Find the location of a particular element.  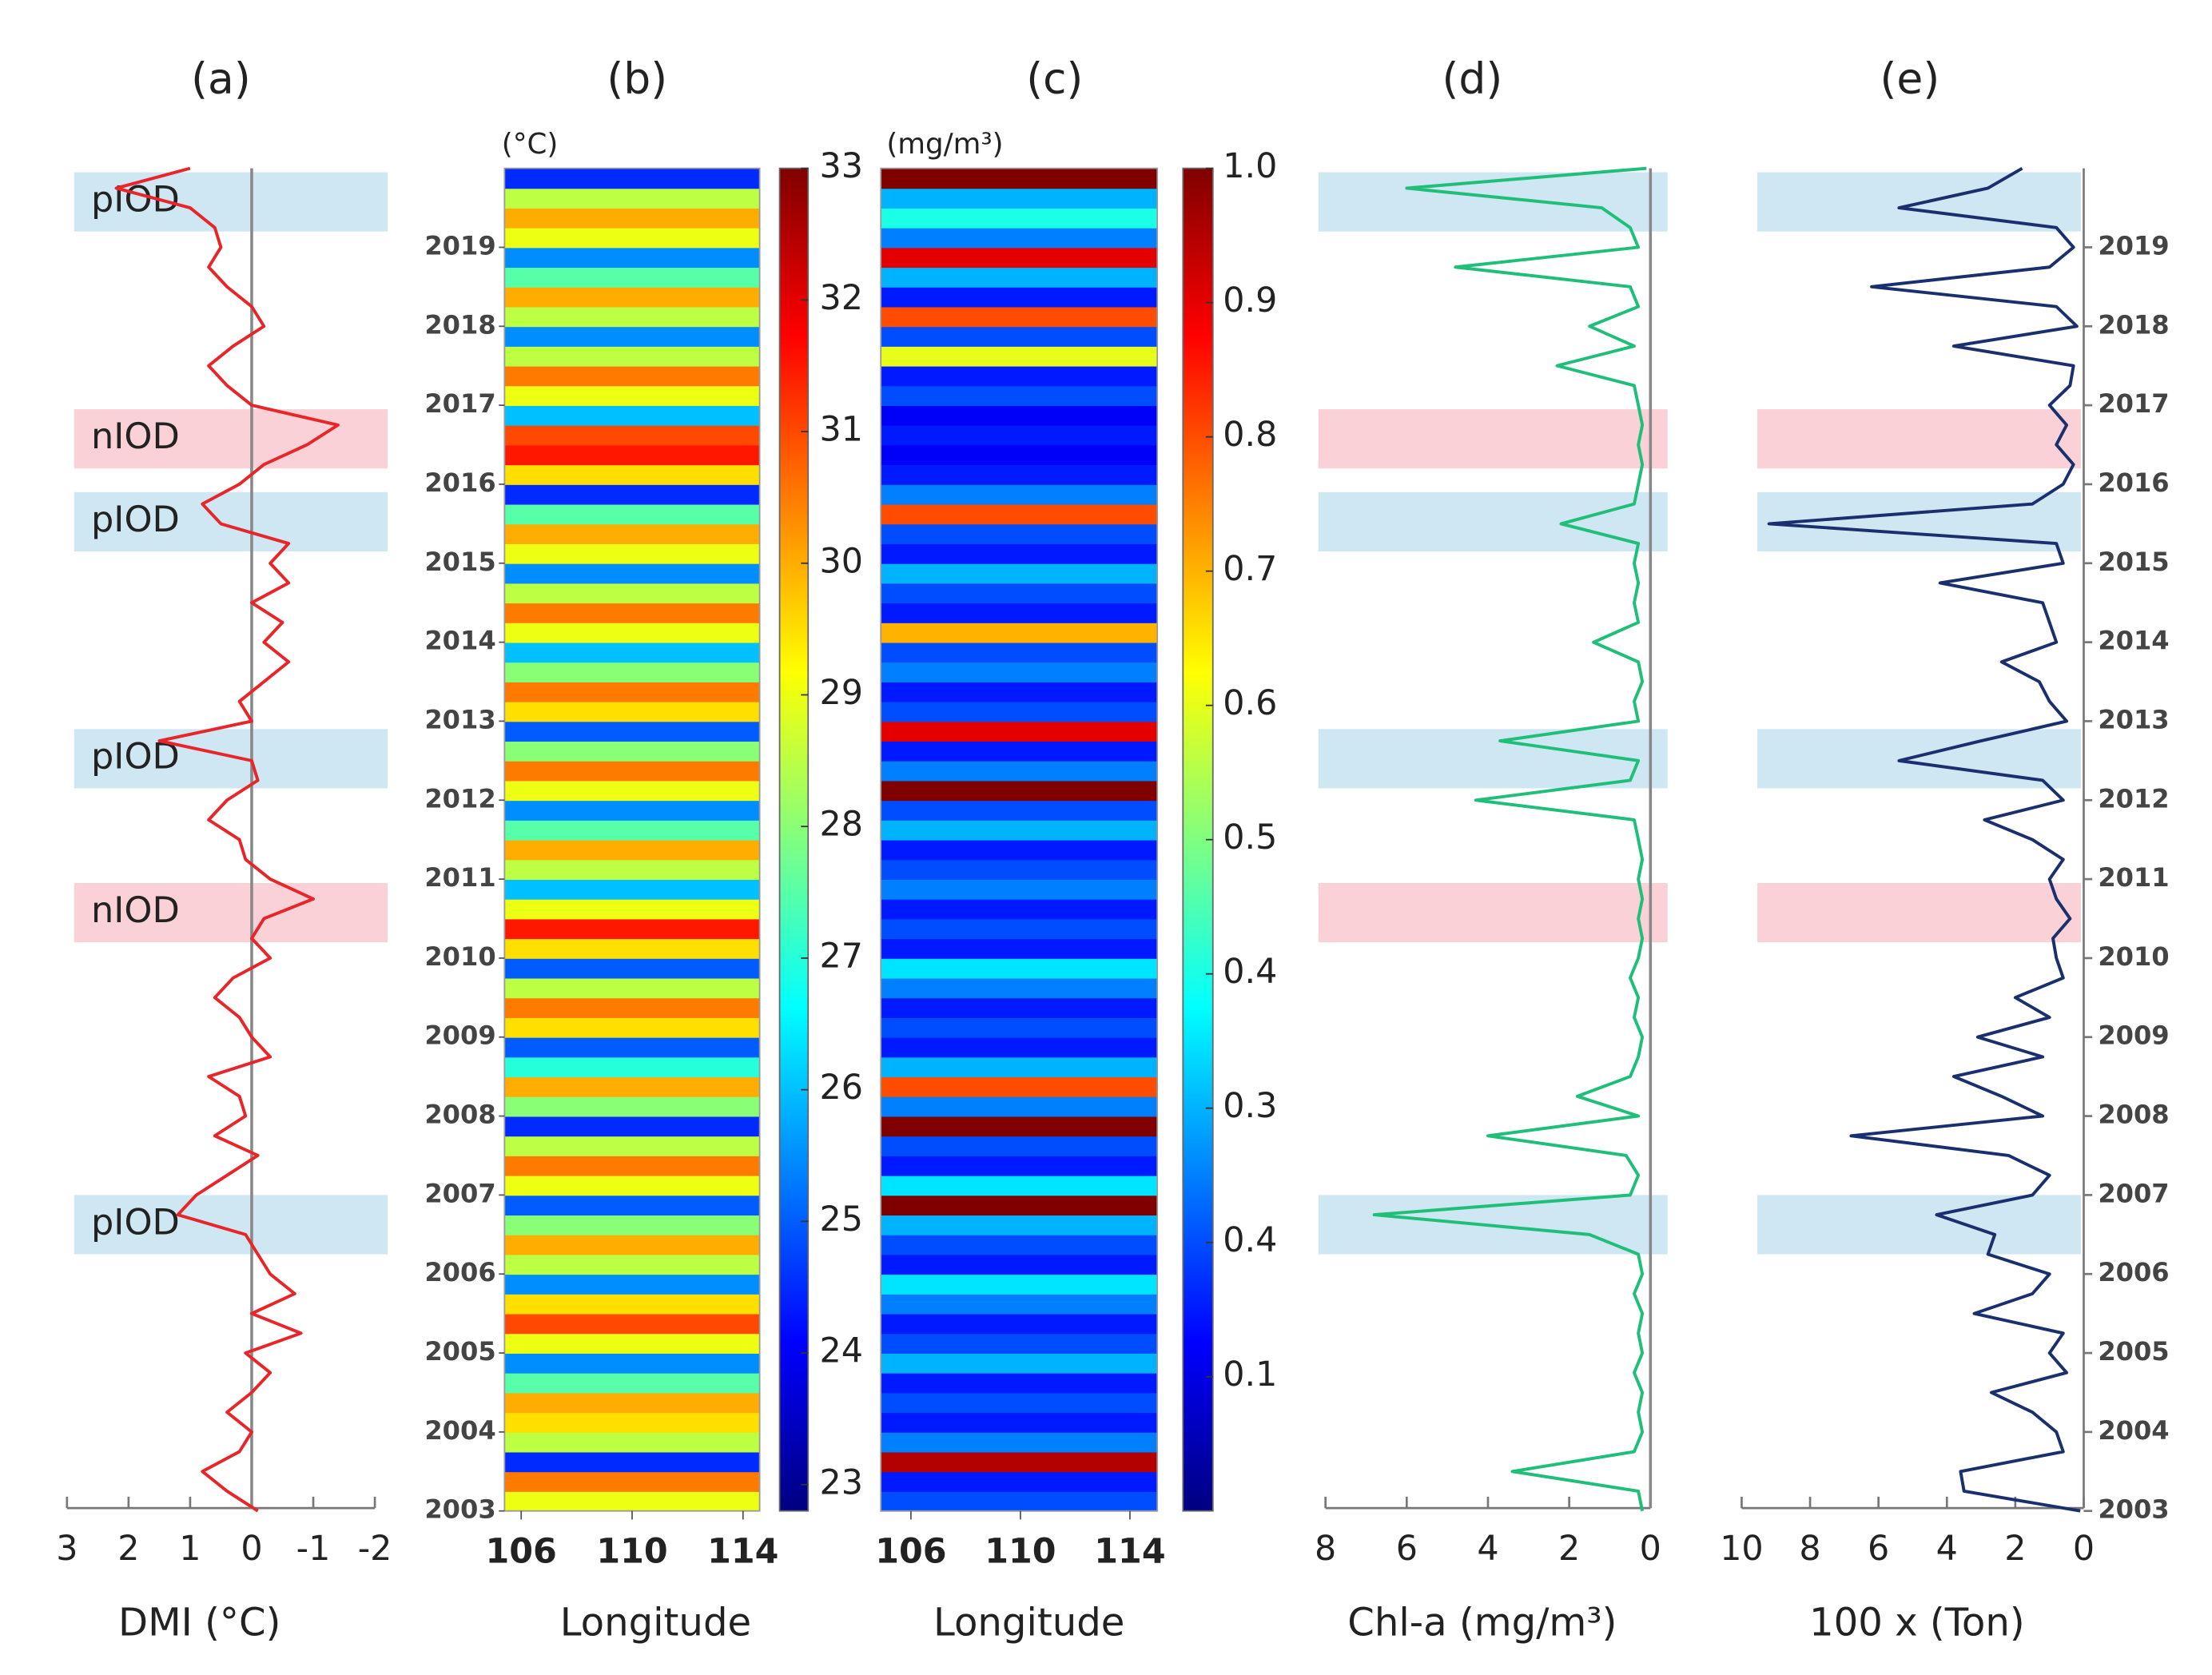

colorbar-tick-label: 0.8 is located at coordinates (1250, 435).